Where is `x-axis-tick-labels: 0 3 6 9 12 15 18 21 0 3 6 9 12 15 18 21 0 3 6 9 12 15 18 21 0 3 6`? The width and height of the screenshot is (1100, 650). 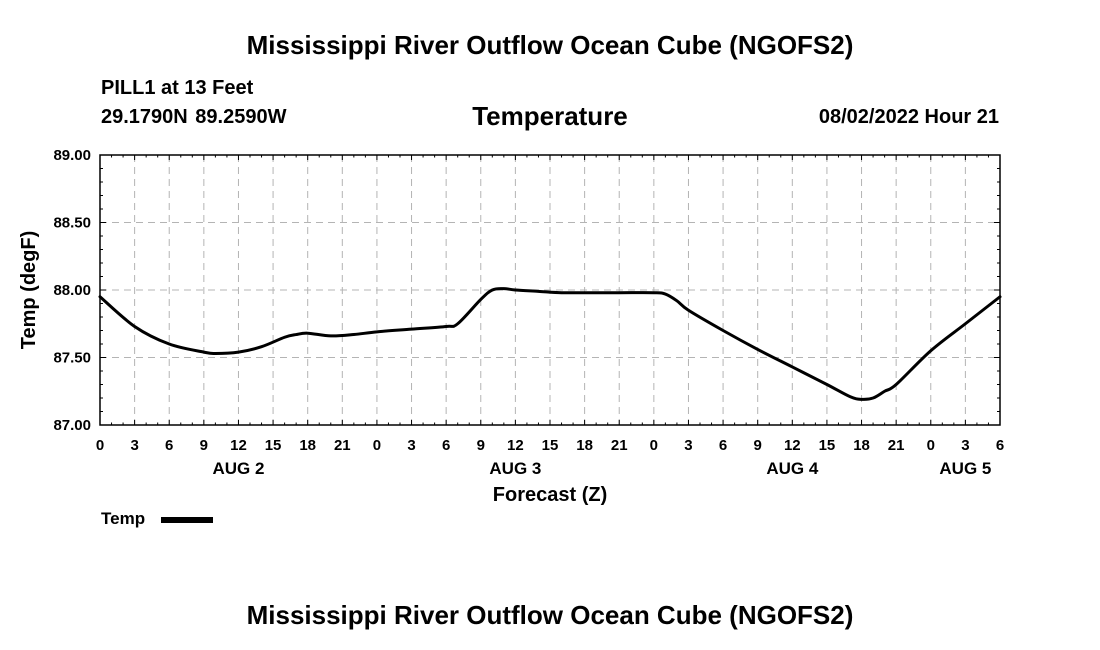
x-axis-tick-labels: 0 3 6 9 12 15 18 21 0 3 6 9 12 15 18 21 0 3 6 9 12 15 18 21 0 3 6 is located at coordinates (550, 445).